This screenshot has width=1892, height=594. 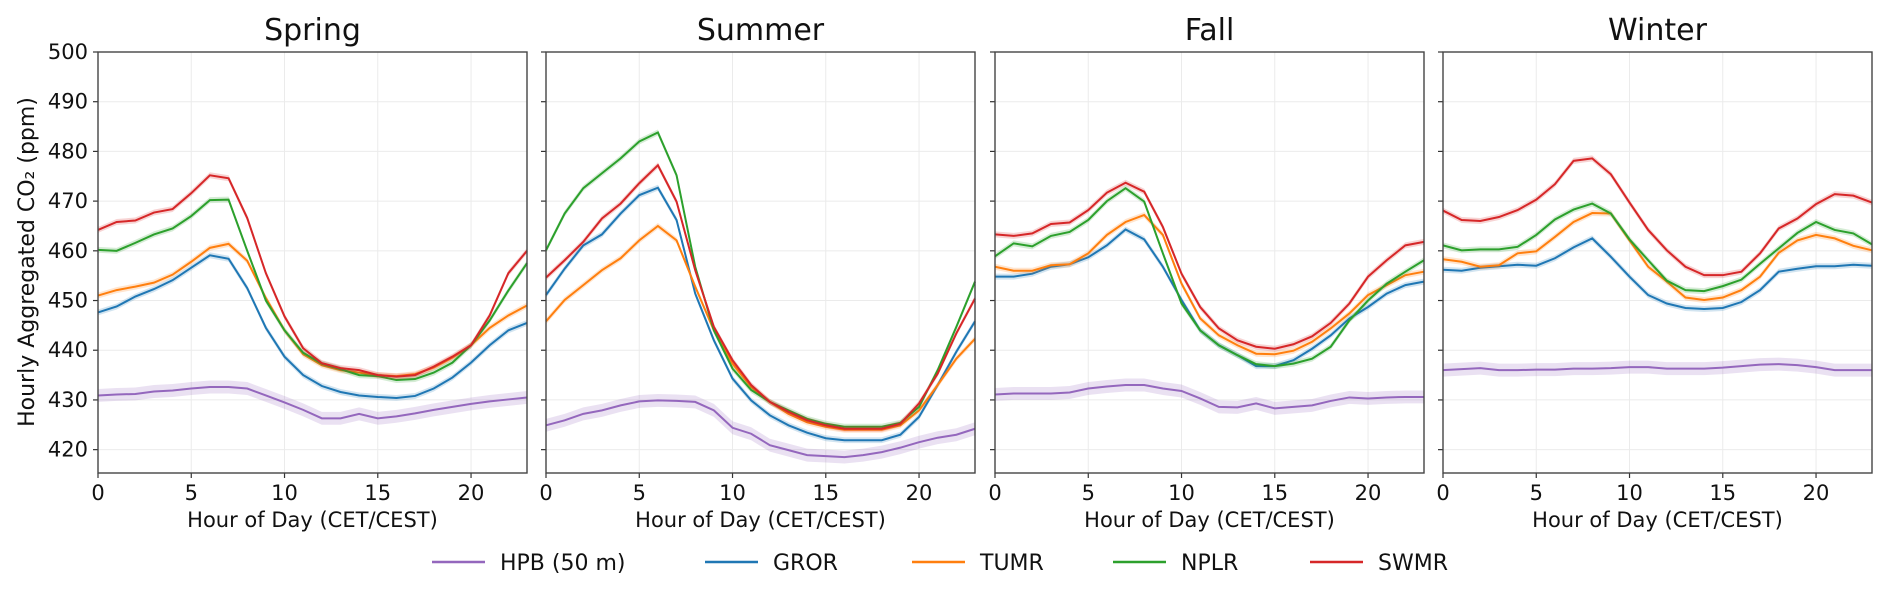 What do you see at coordinates (805, 563) in the screenshot?
I see `legend-label: GROR` at bounding box center [805, 563].